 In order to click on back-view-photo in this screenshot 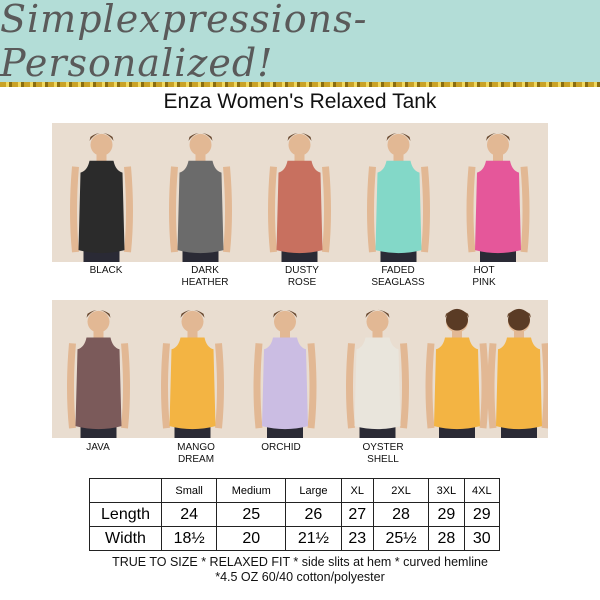, I will do `click(486, 369)`.